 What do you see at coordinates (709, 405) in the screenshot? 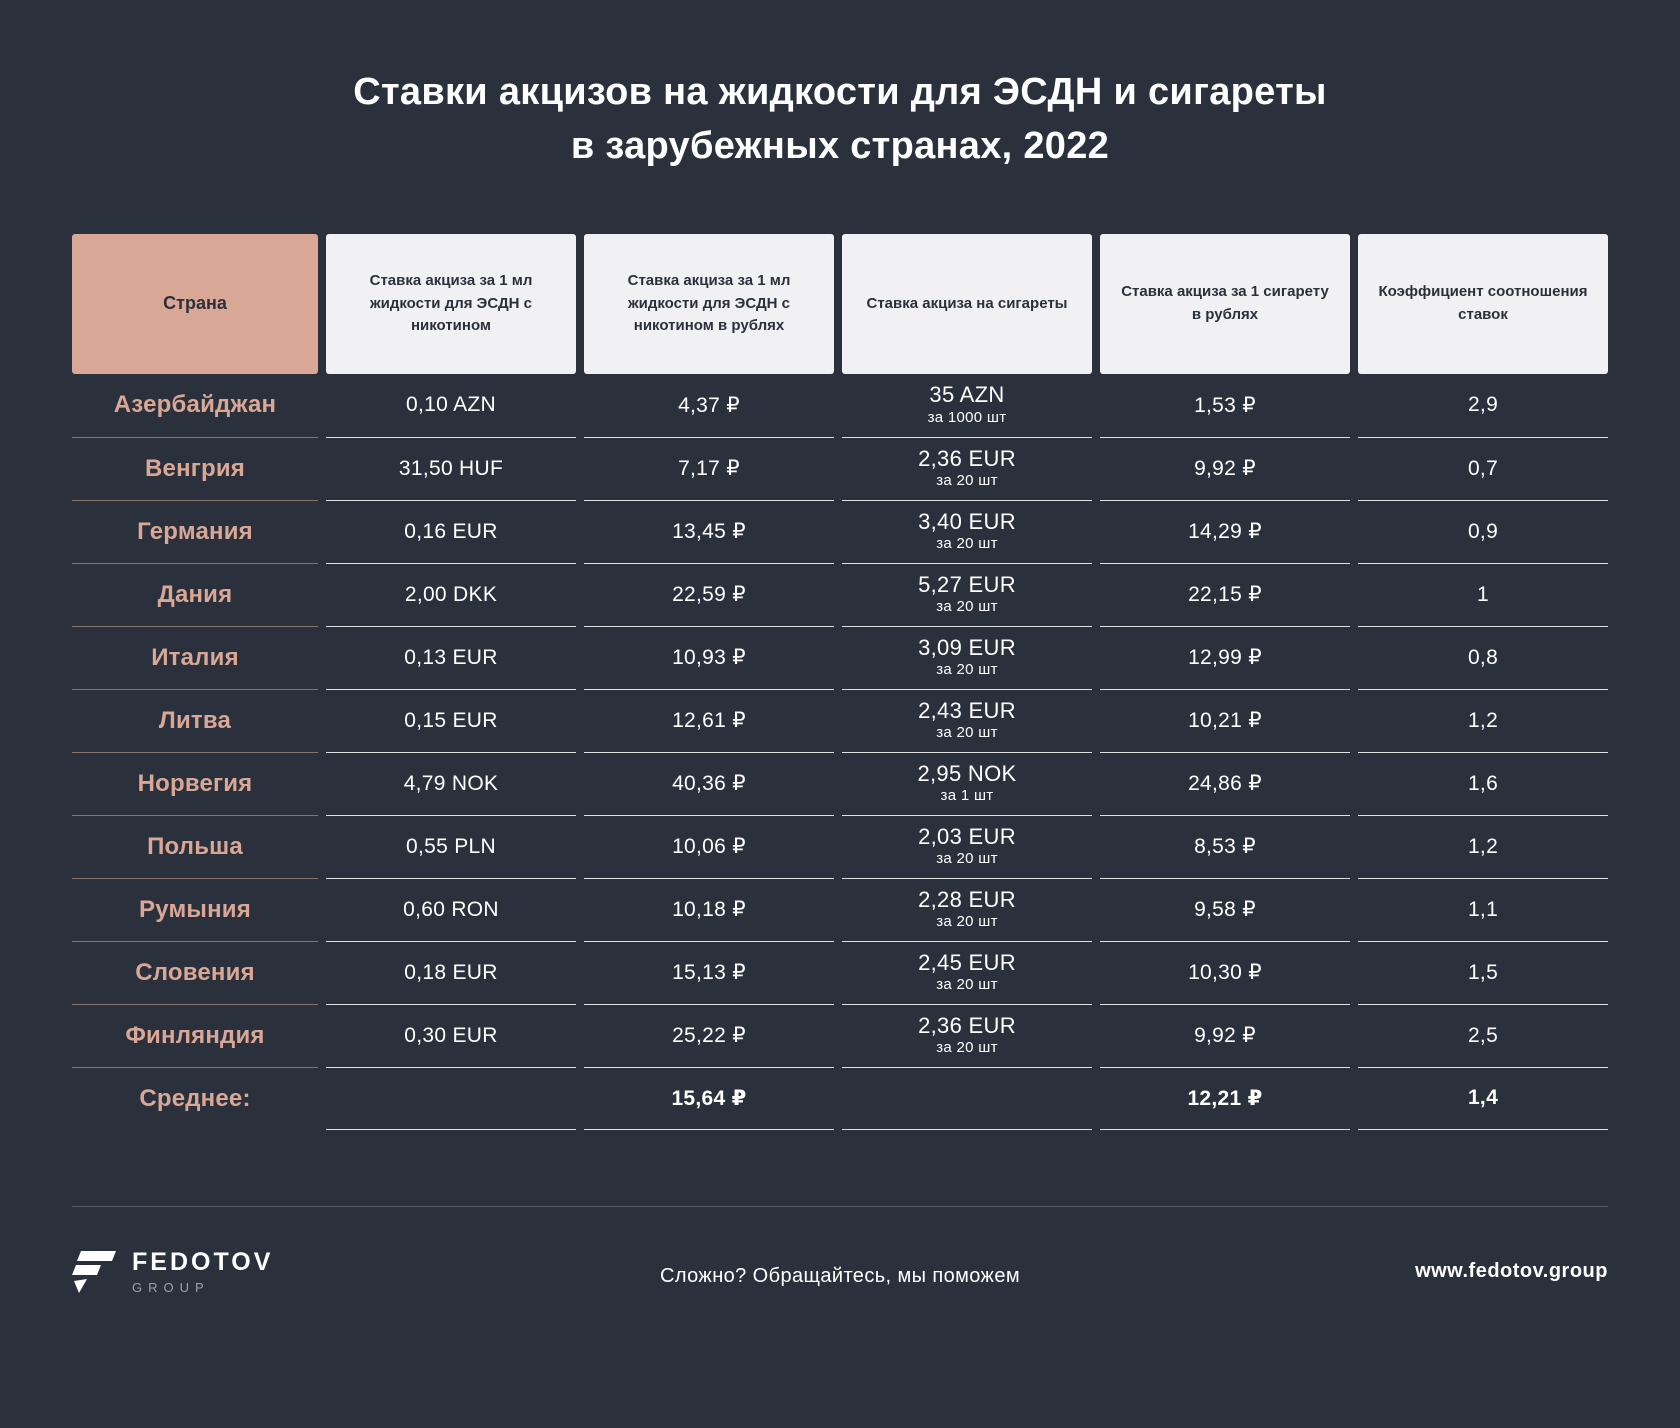
I see `rate-rub-cell: 4,37 ₽` at bounding box center [709, 405].